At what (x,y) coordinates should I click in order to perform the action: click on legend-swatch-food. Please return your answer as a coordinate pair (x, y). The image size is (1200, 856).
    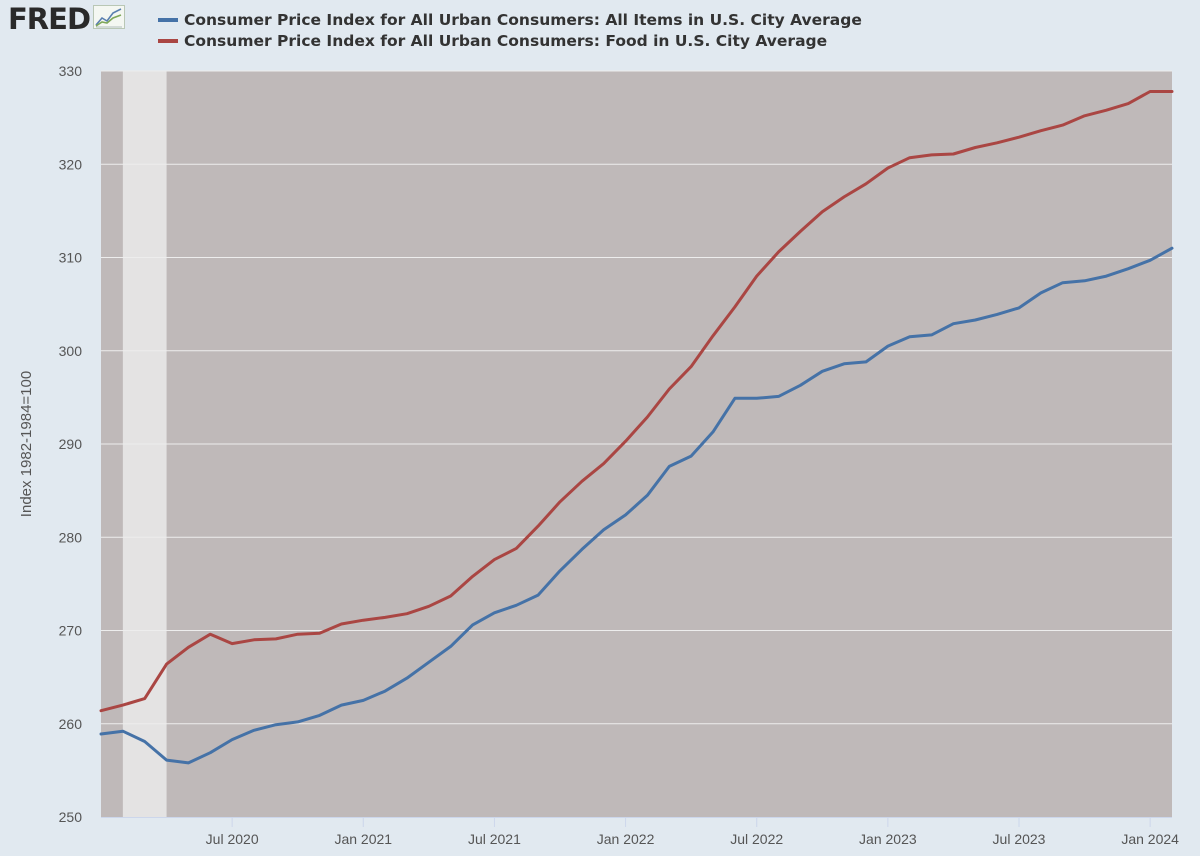
    Looking at the image, I should click on (168, 40).